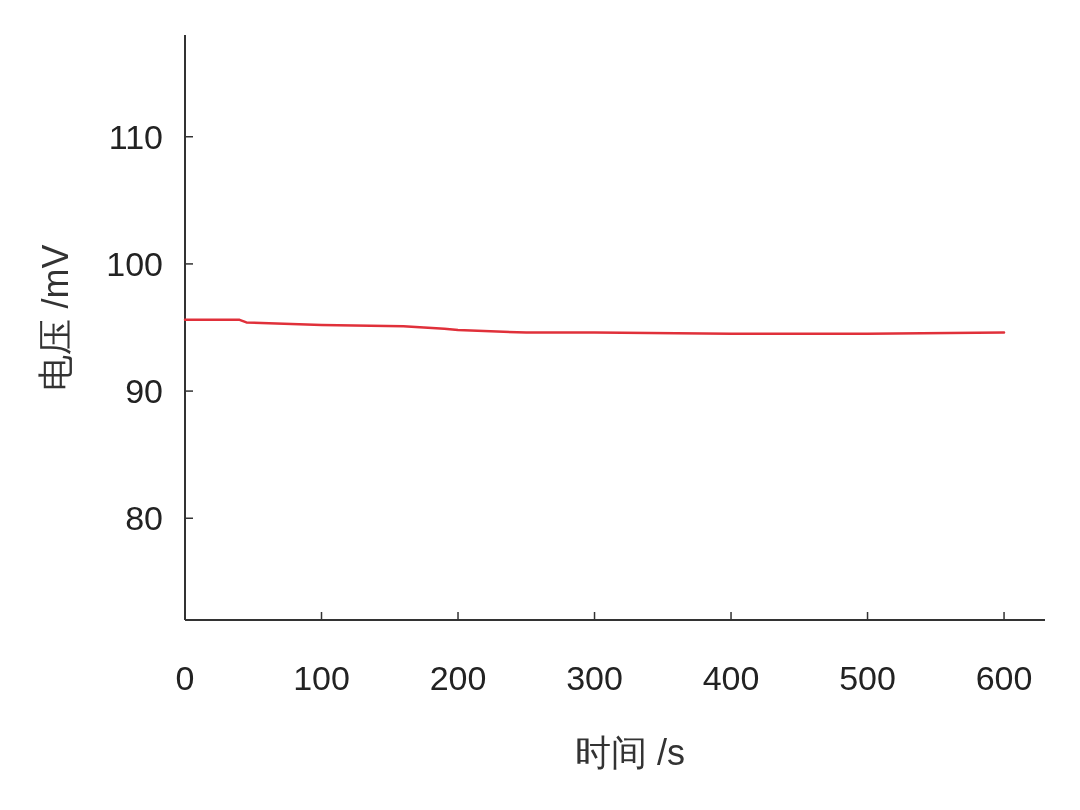  I want to click on x-tick-label: 200, so click(458, 678).